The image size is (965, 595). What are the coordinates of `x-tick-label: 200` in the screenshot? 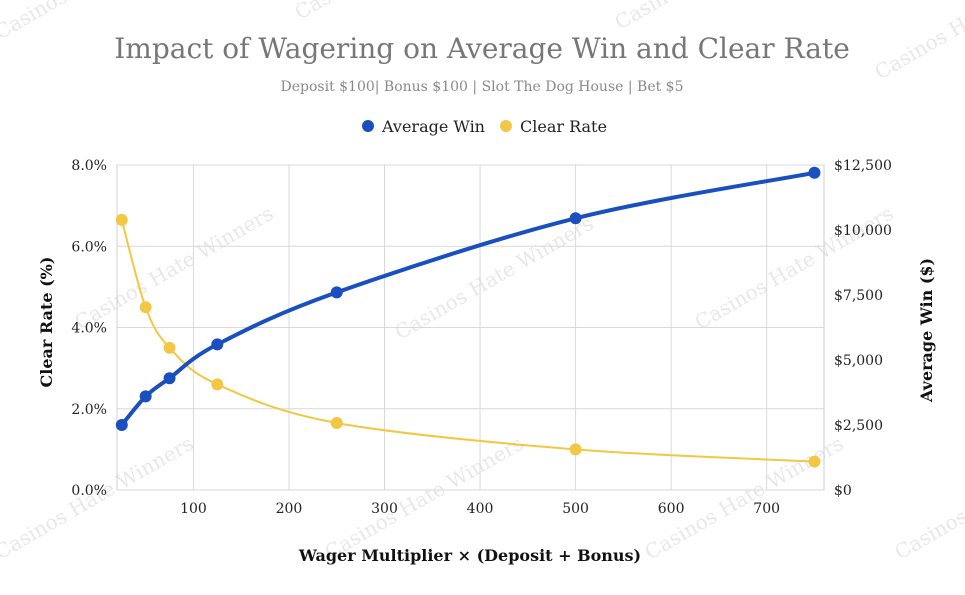 It's located at (289, 509).